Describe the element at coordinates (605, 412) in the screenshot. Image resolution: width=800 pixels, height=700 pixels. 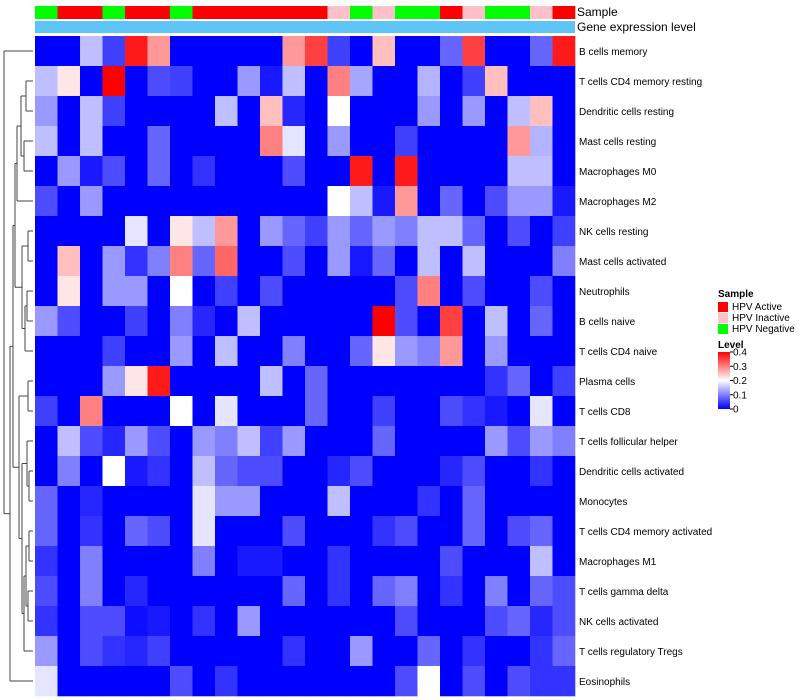
I see `row-label: T cells CD8` at that location.